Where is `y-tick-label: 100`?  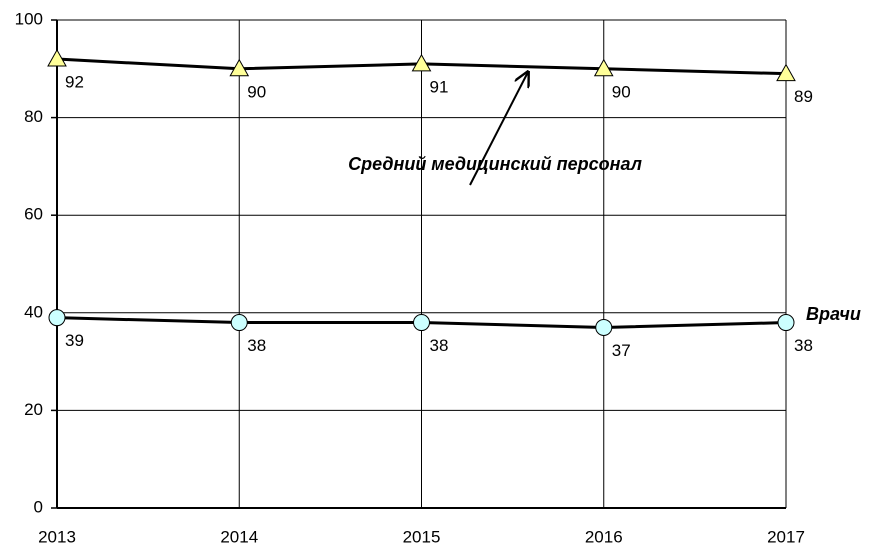 y-tick-label: 100 is located at coordinates (29, 18).